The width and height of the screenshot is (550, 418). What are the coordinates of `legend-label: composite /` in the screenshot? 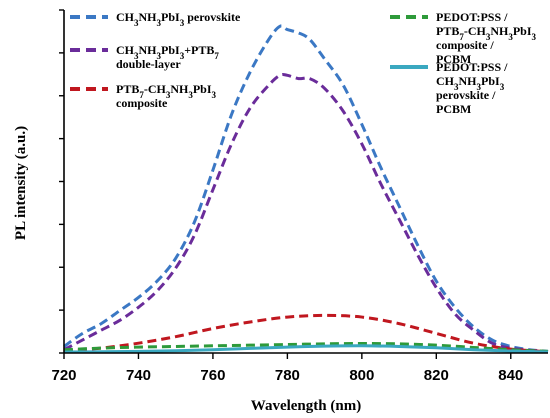 It's located at (465, 45).